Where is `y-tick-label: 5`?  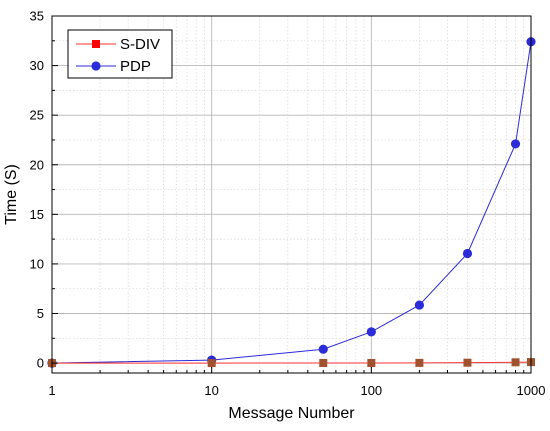
y-tick-label: 5 is located at coordinates (40, 313).